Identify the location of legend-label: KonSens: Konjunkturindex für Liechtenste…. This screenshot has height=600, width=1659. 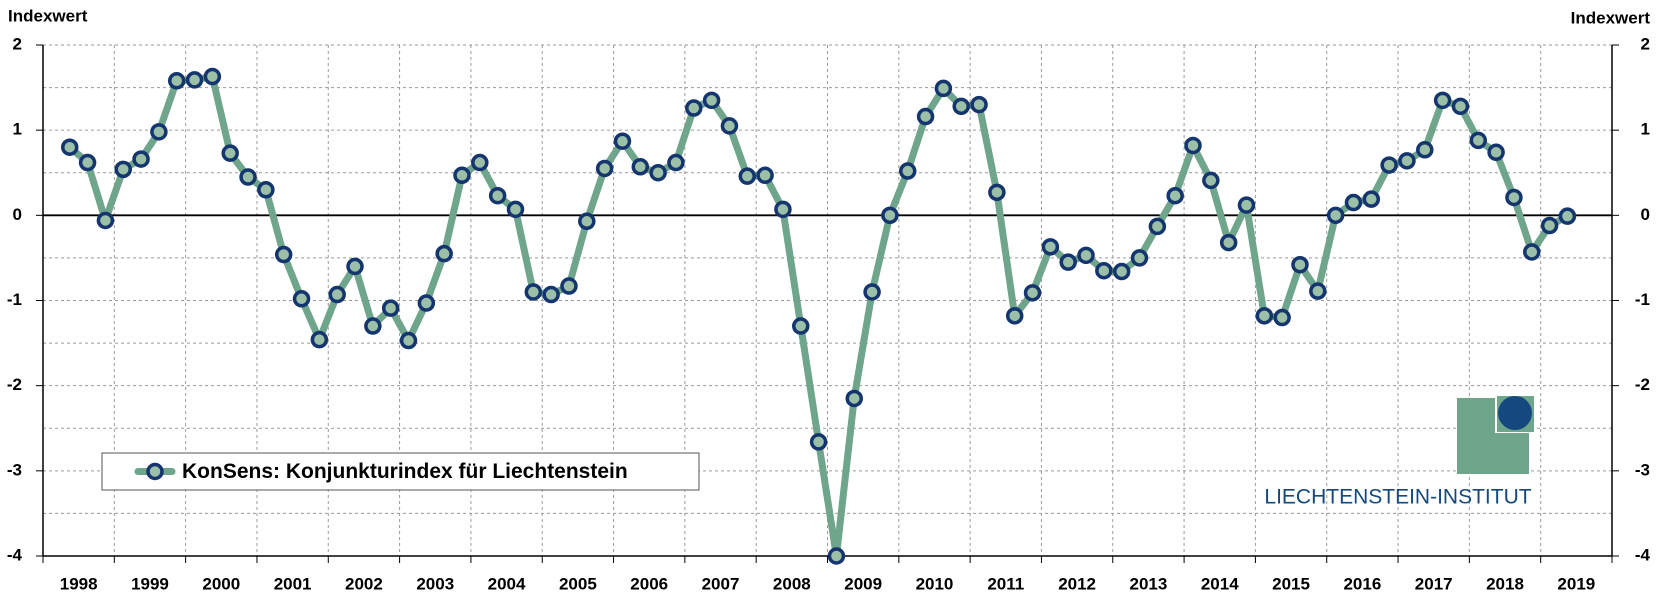
(405, 471).